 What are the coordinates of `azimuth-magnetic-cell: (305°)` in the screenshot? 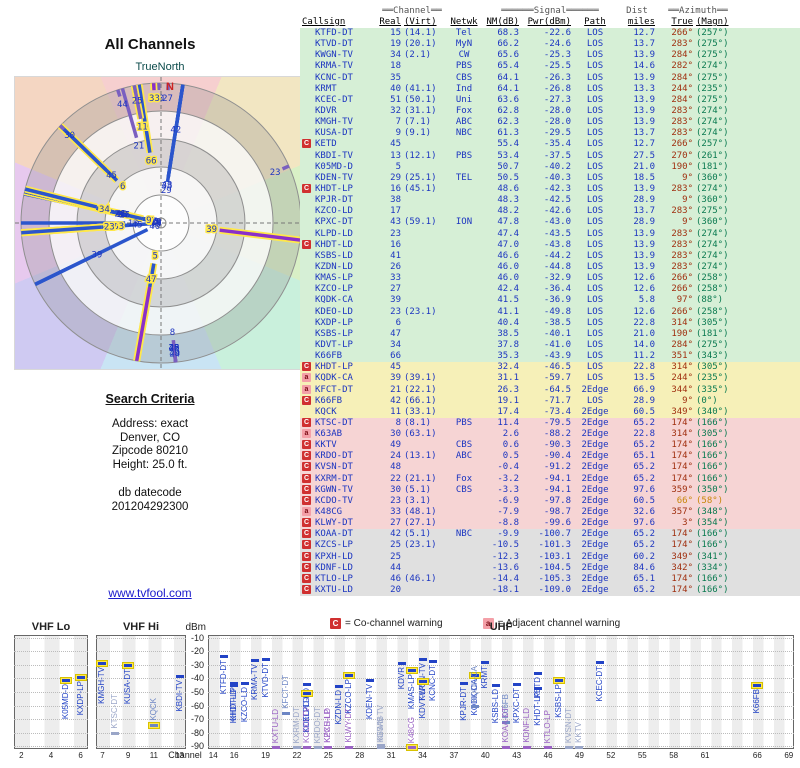 It's located at (712, 434).